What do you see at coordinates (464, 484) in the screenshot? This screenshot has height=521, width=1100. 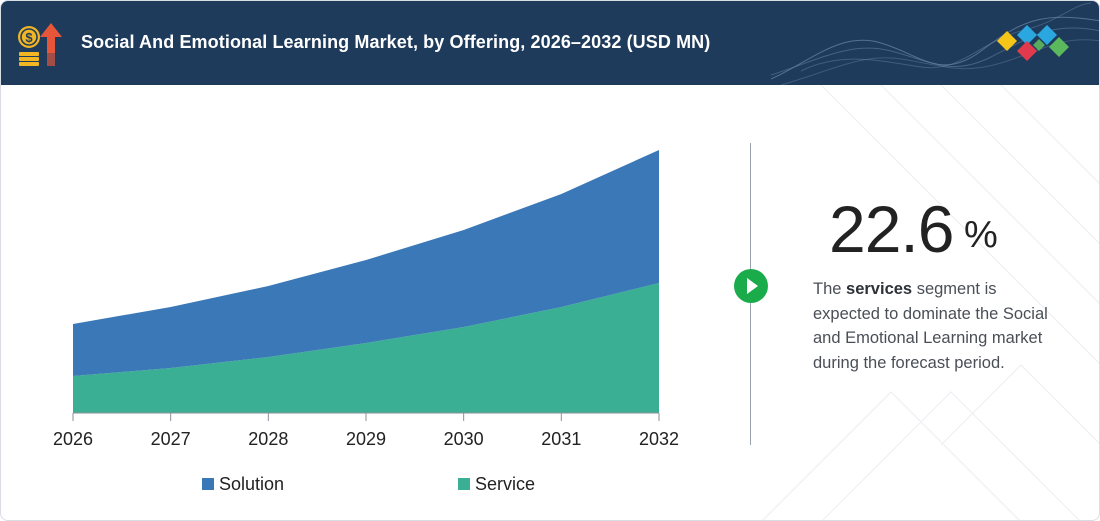 I see `legend-swatch-service` at bounding box center [464, 484].